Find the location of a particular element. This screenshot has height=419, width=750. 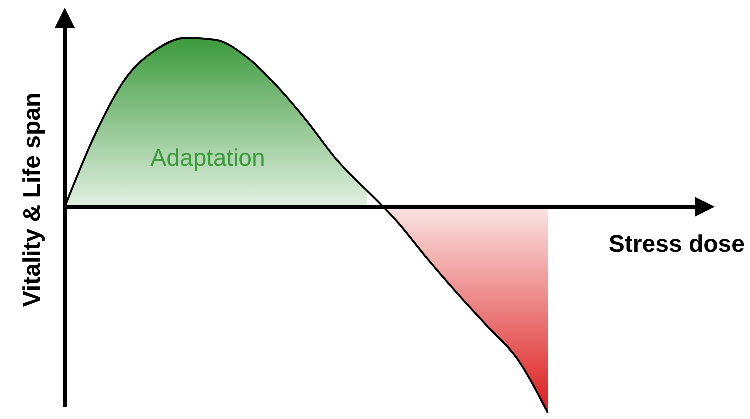

y-axis-title: Vitality & Life span is located at coordinates (32, 200).